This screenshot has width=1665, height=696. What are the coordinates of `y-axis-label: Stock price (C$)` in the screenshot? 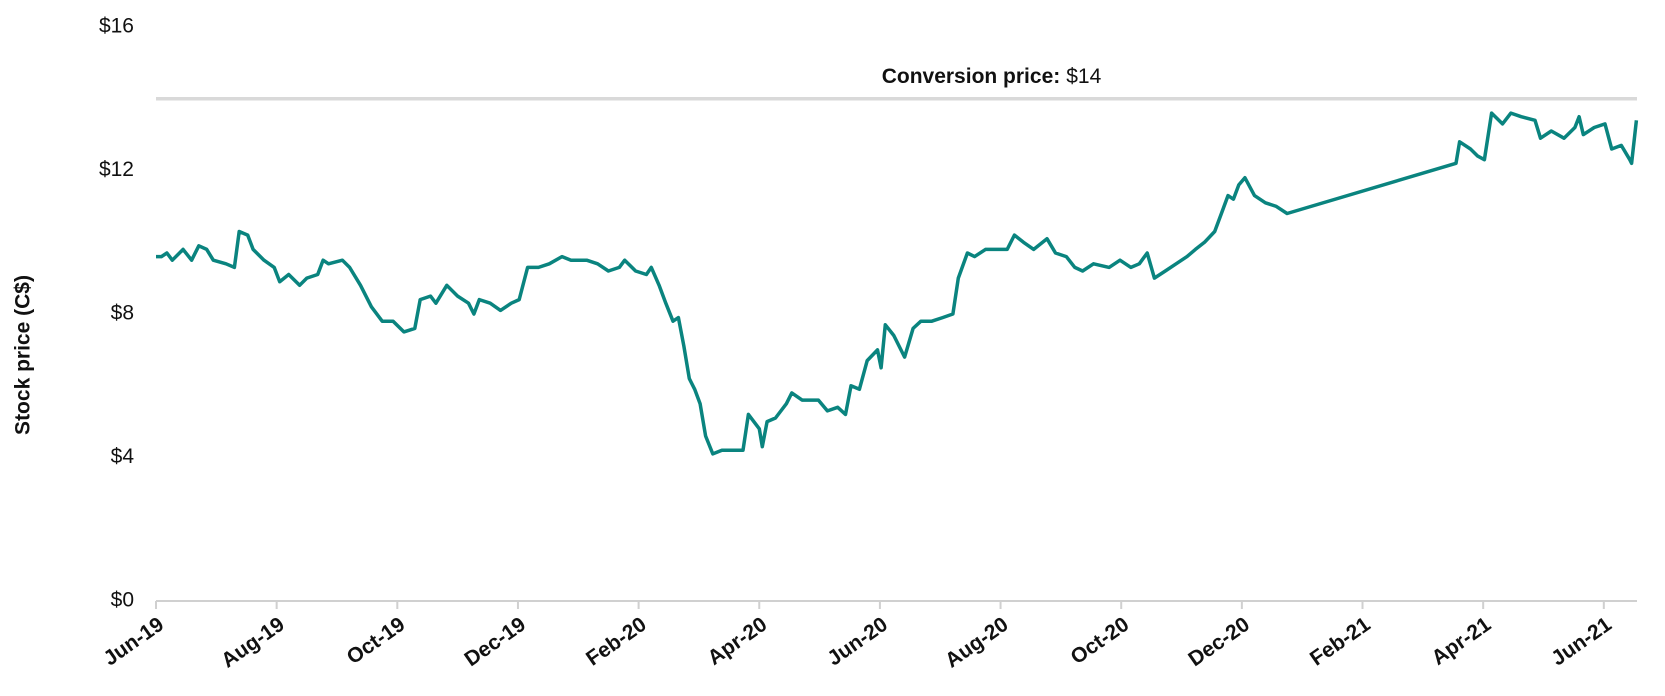 It's located at (23, 355).